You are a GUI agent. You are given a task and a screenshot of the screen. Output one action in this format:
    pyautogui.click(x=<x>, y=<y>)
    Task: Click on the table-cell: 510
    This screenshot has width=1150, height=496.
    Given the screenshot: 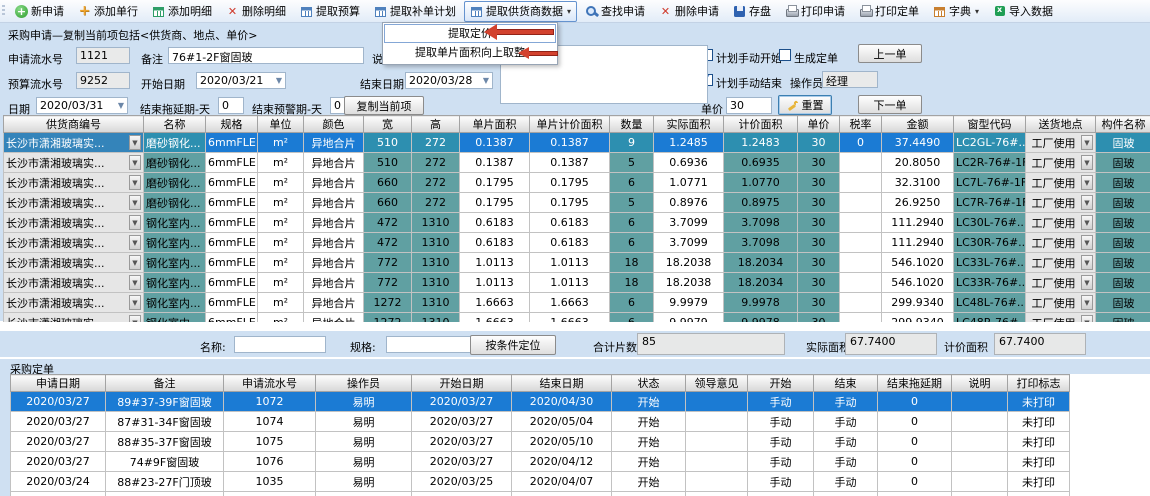 What is the action you would take?
    pyautogui.click(x=387, y=162)
    